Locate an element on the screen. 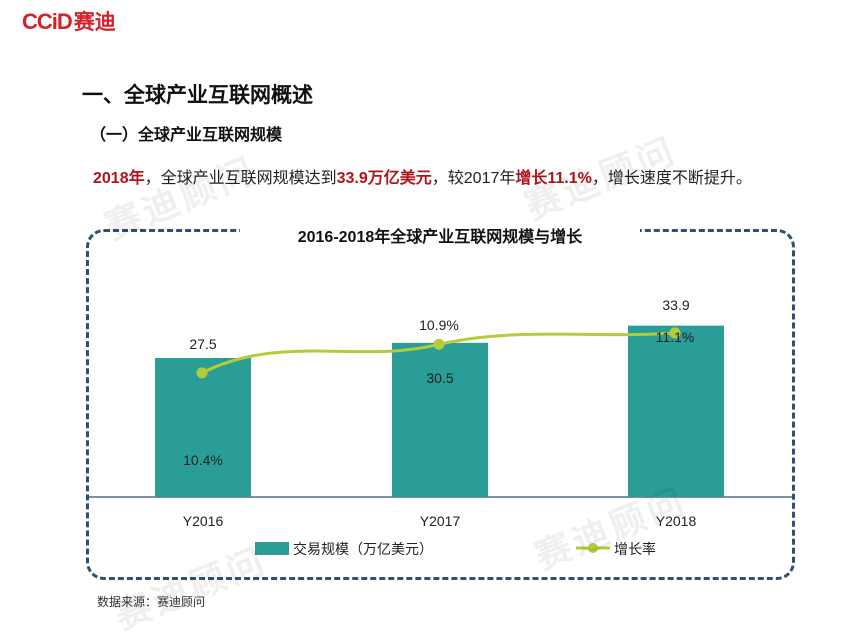 This screenshot has height=640, width=850. paragraph-text-3: ，增长速度不断提升。 is located at coordinates (671, 178).